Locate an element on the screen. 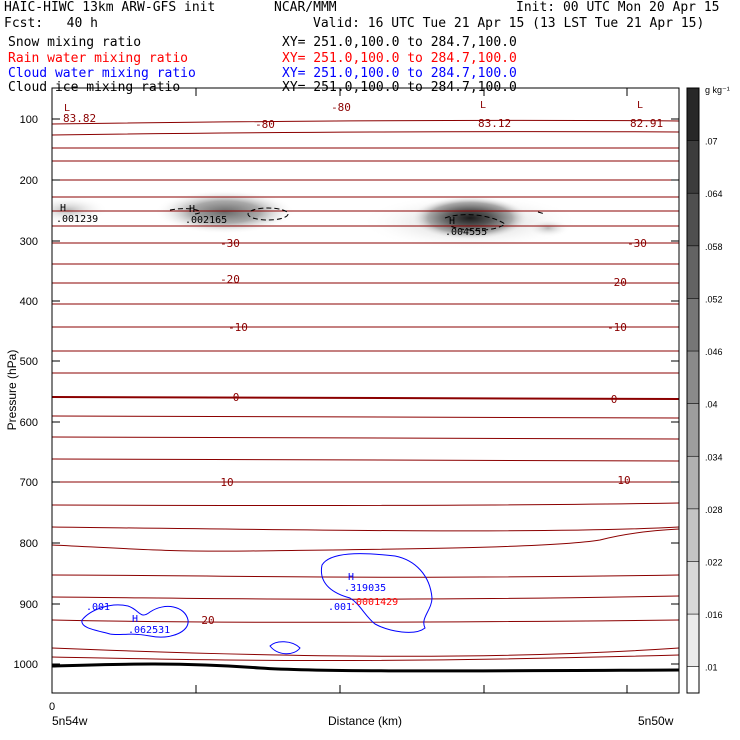  y-tick-label: 300 is located at coordinates (29, 242).